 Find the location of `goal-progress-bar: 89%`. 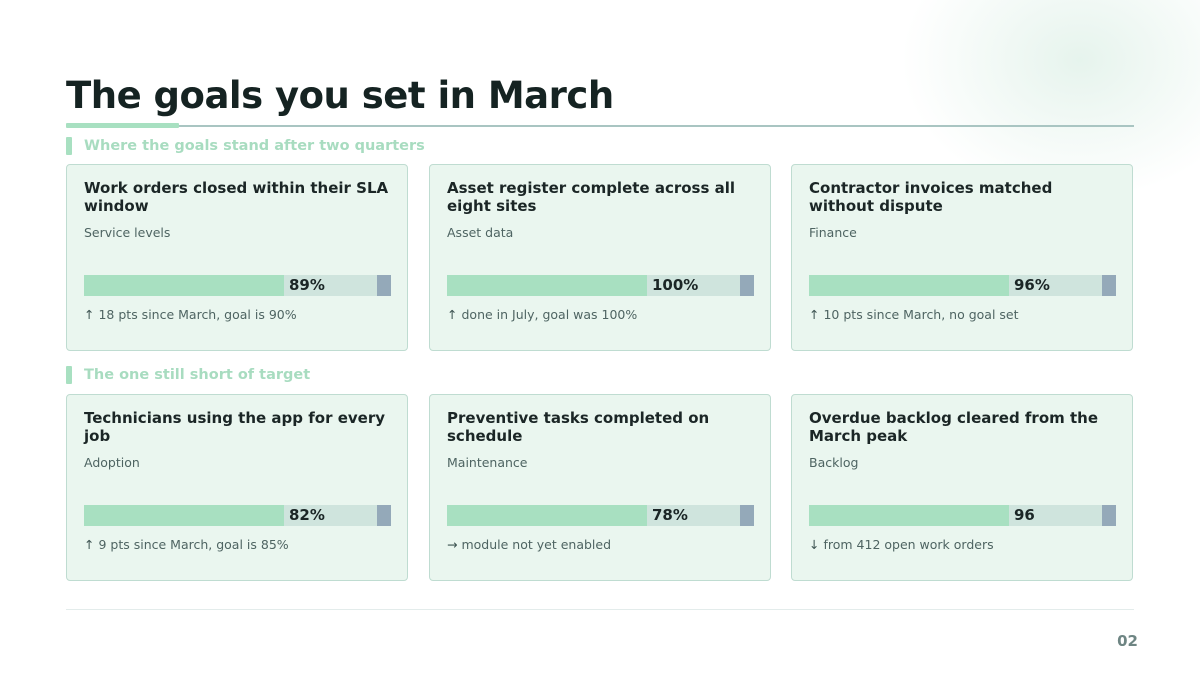

goal-progress-bar: 89% is located at coordinates (237, 285).